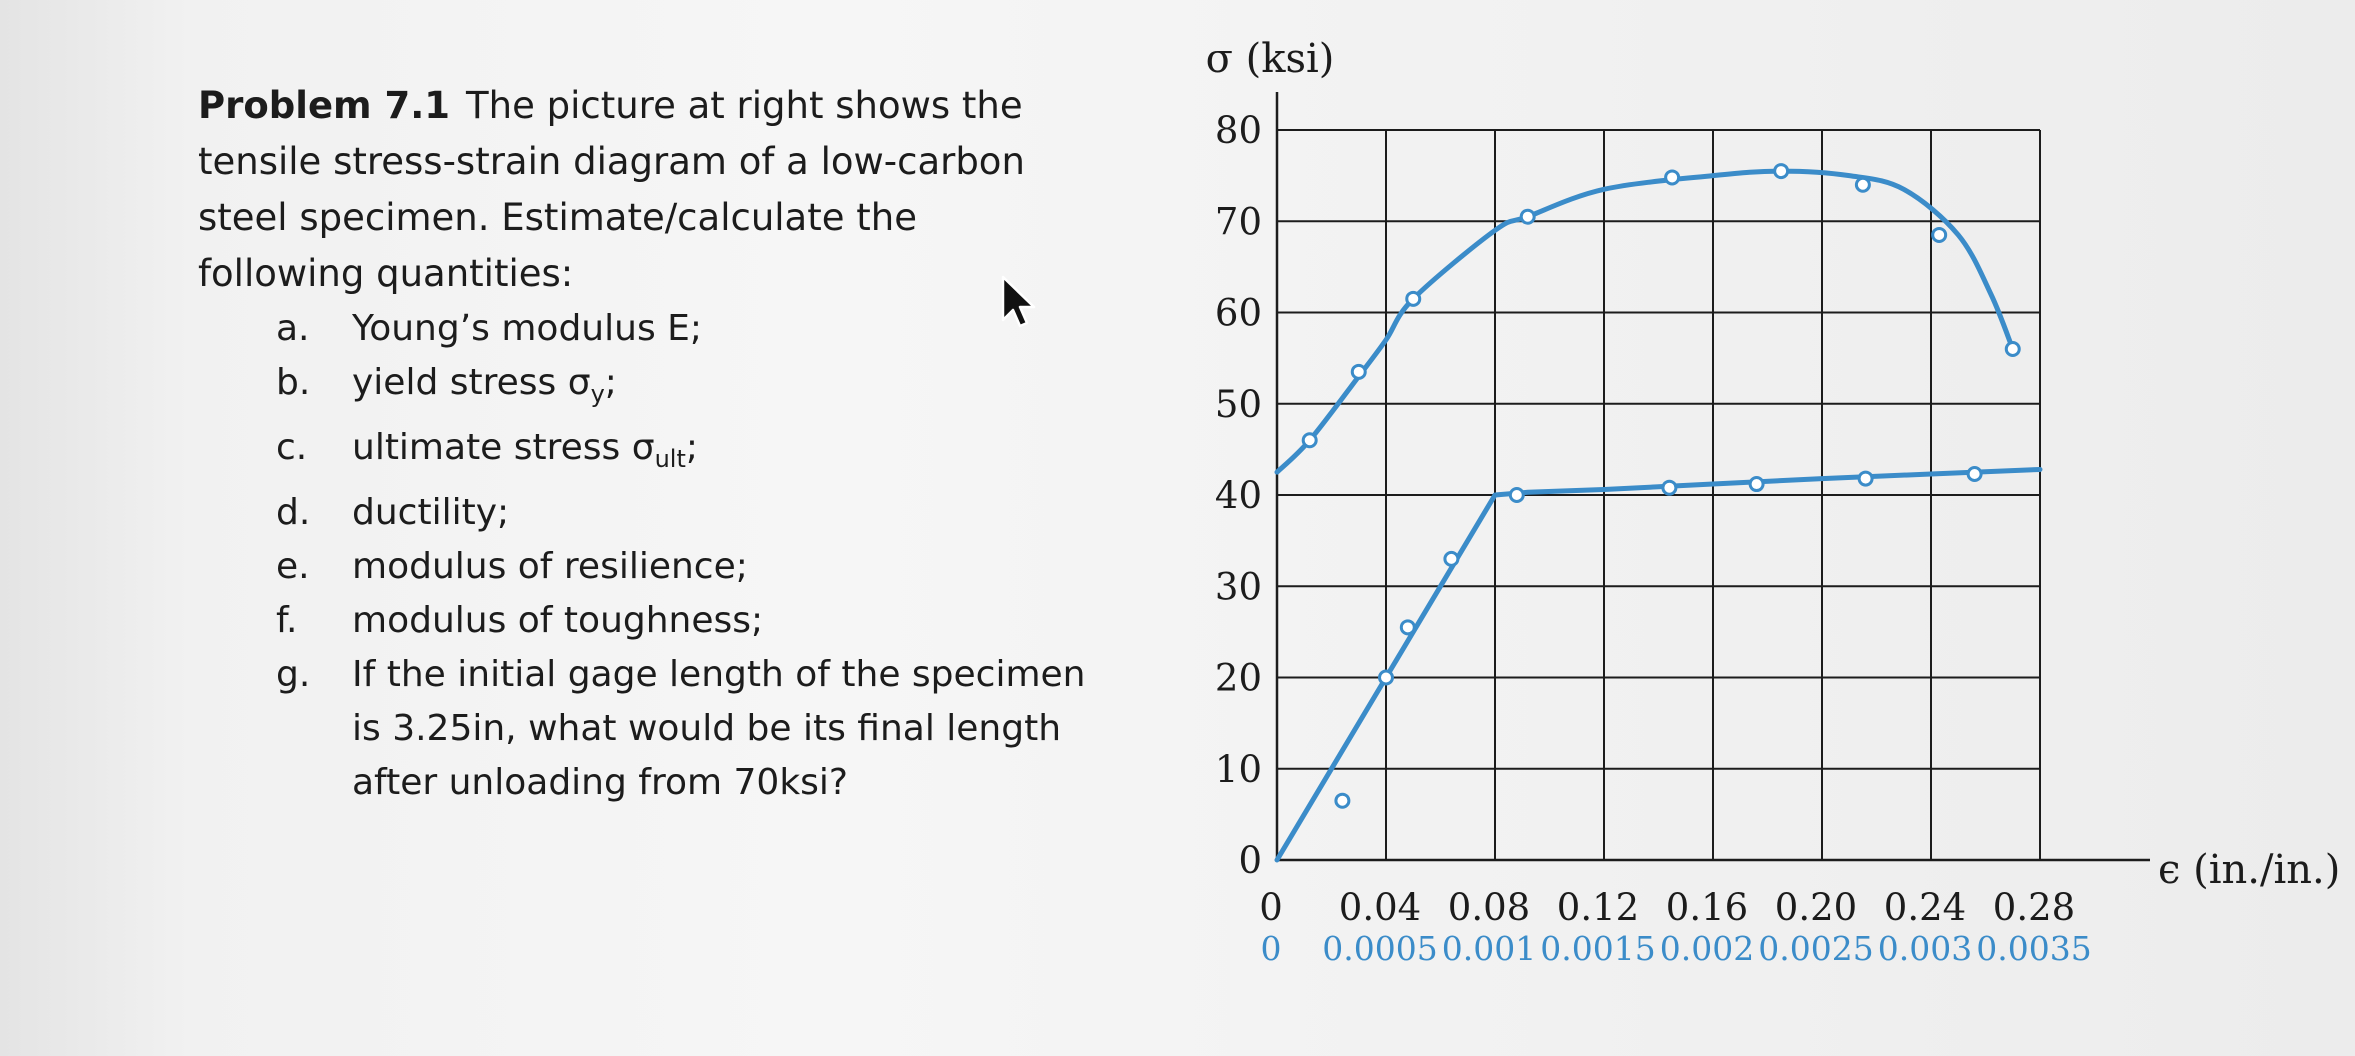  Describe the element at coordinates (1707, 907) in the screenshot. I see `x-tick-label-upper: 0.16` at that location.